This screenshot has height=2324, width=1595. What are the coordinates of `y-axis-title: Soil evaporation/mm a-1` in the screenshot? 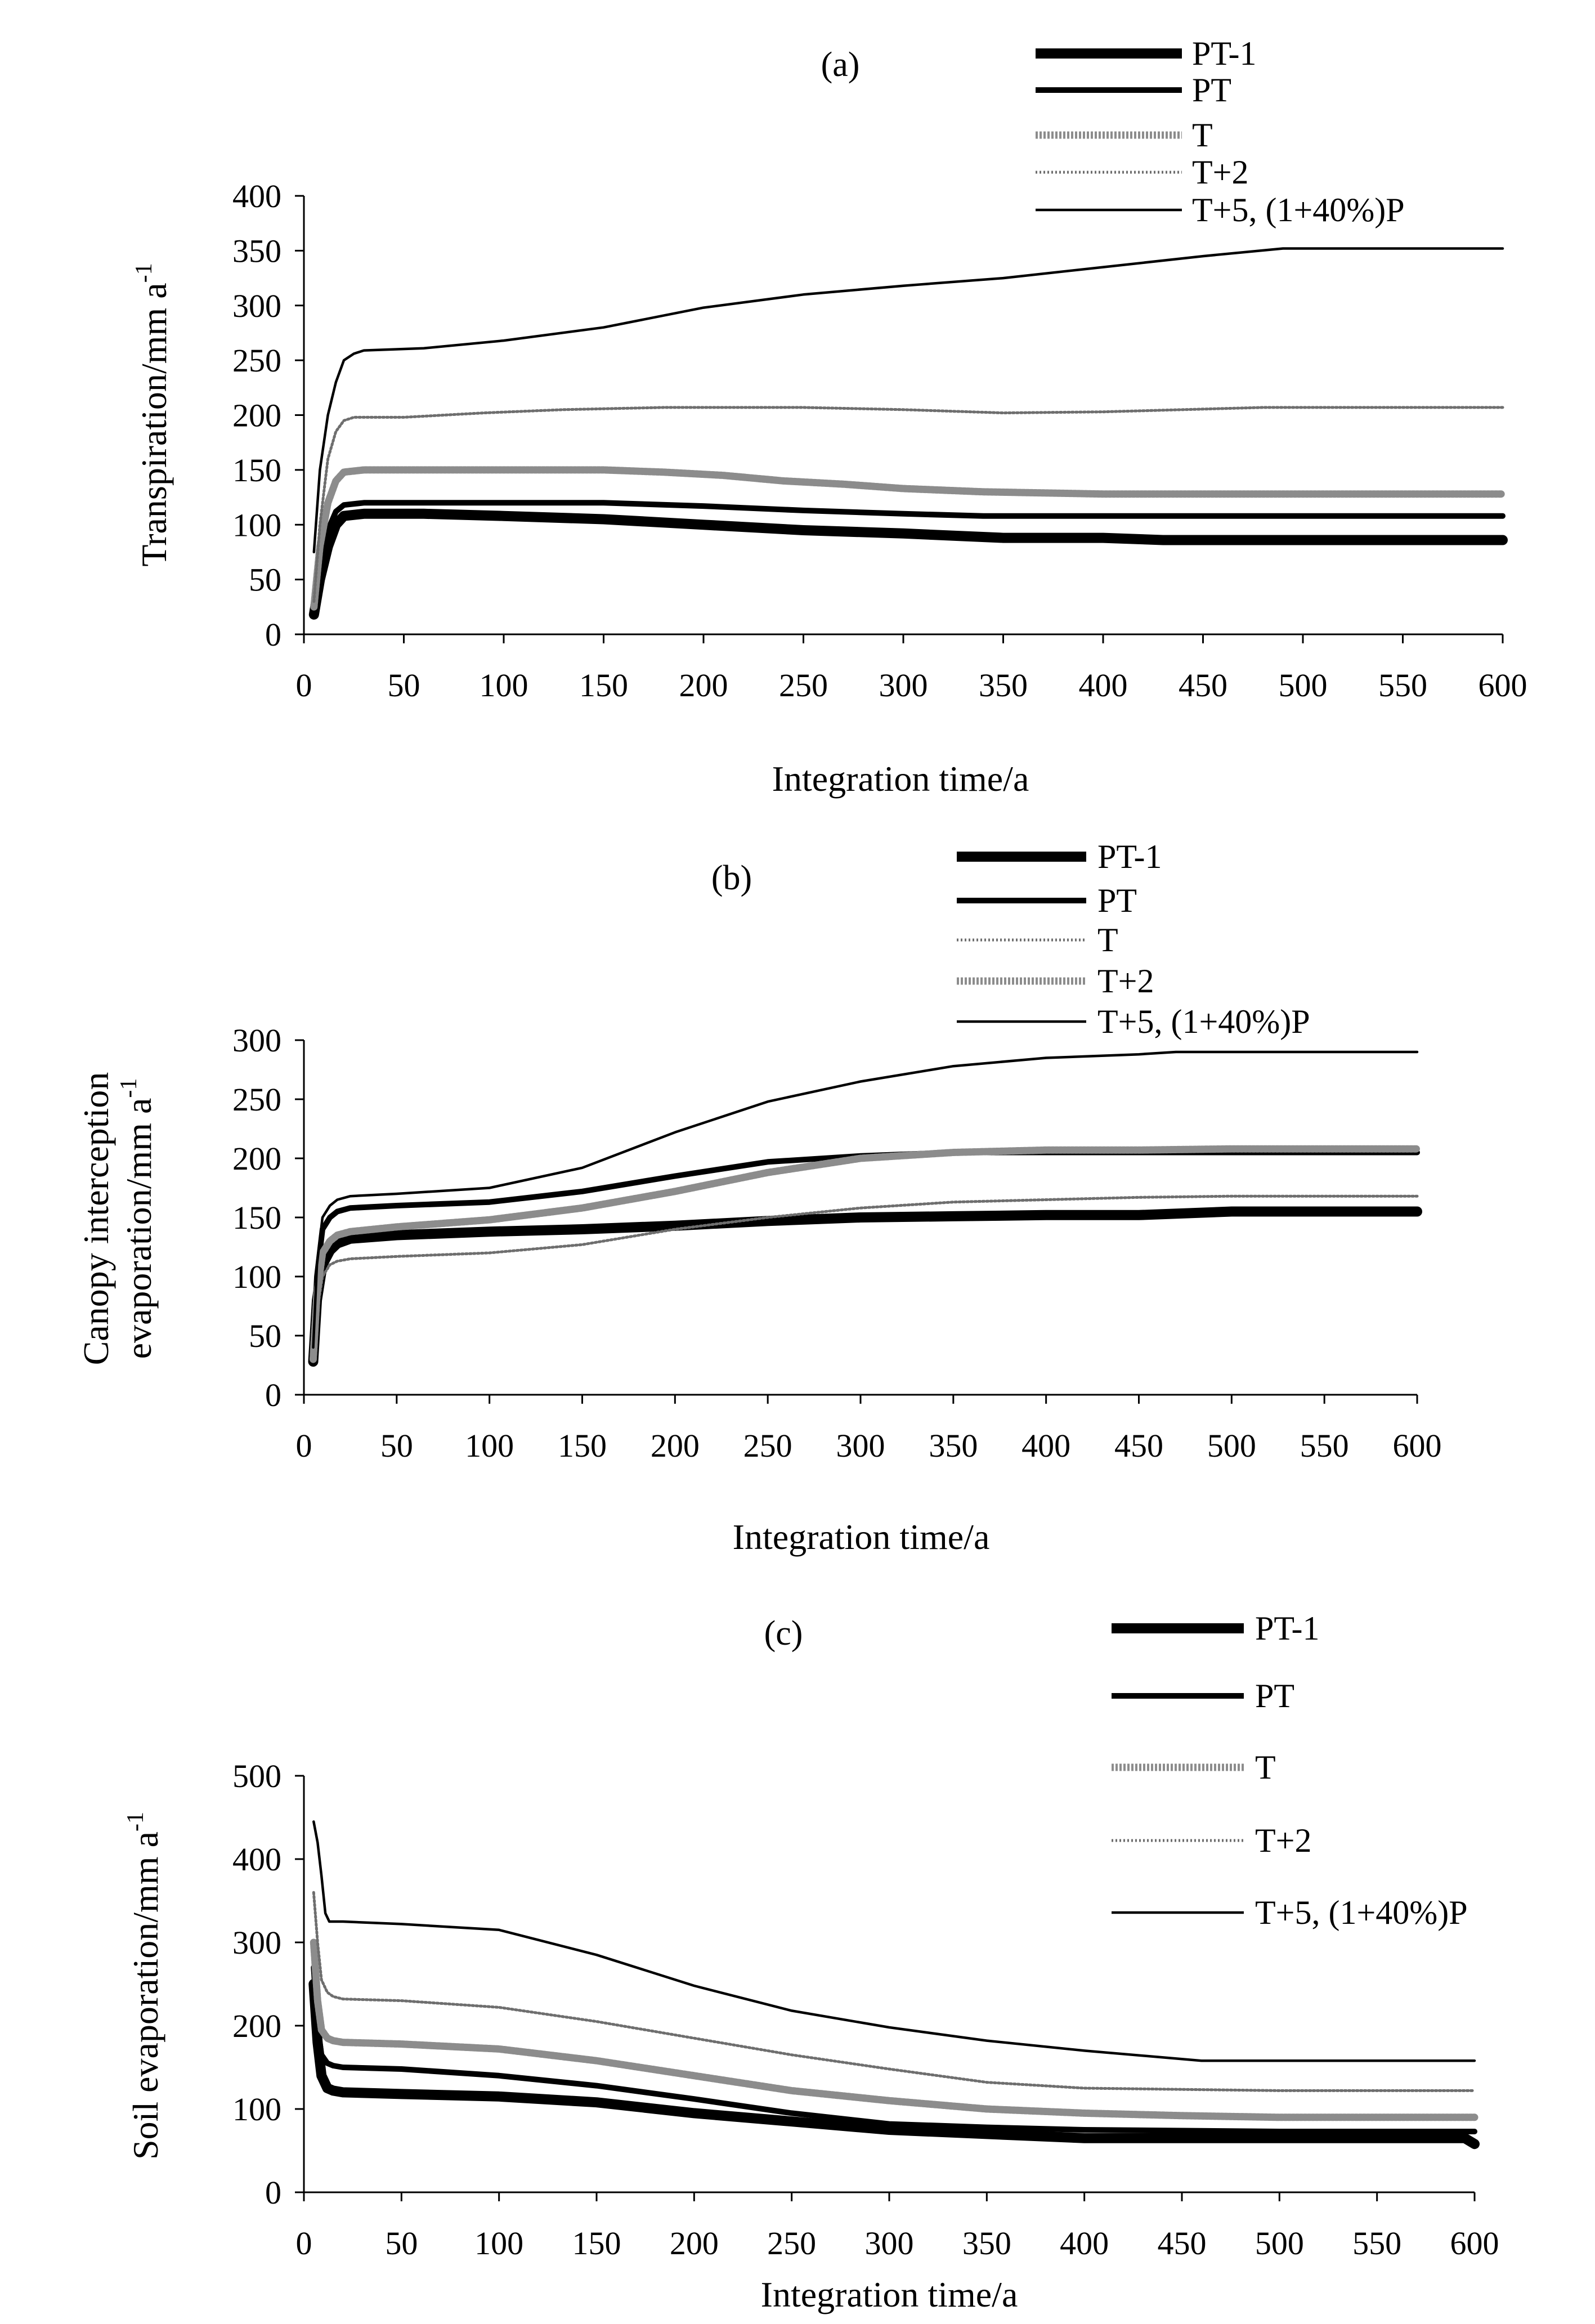 It's located at (144, 1986).